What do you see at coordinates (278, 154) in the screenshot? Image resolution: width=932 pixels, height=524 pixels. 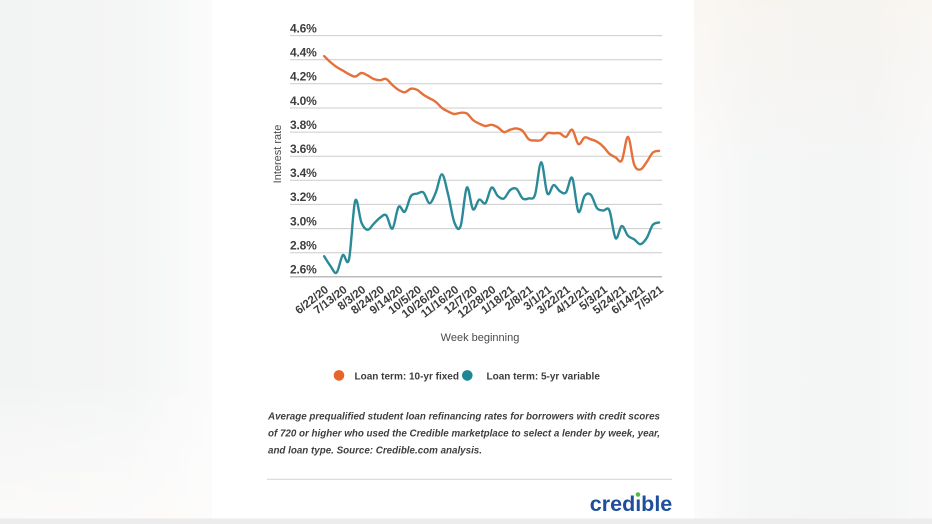 I see `svg-text: Interest rate` at bounding box center [278, 154].